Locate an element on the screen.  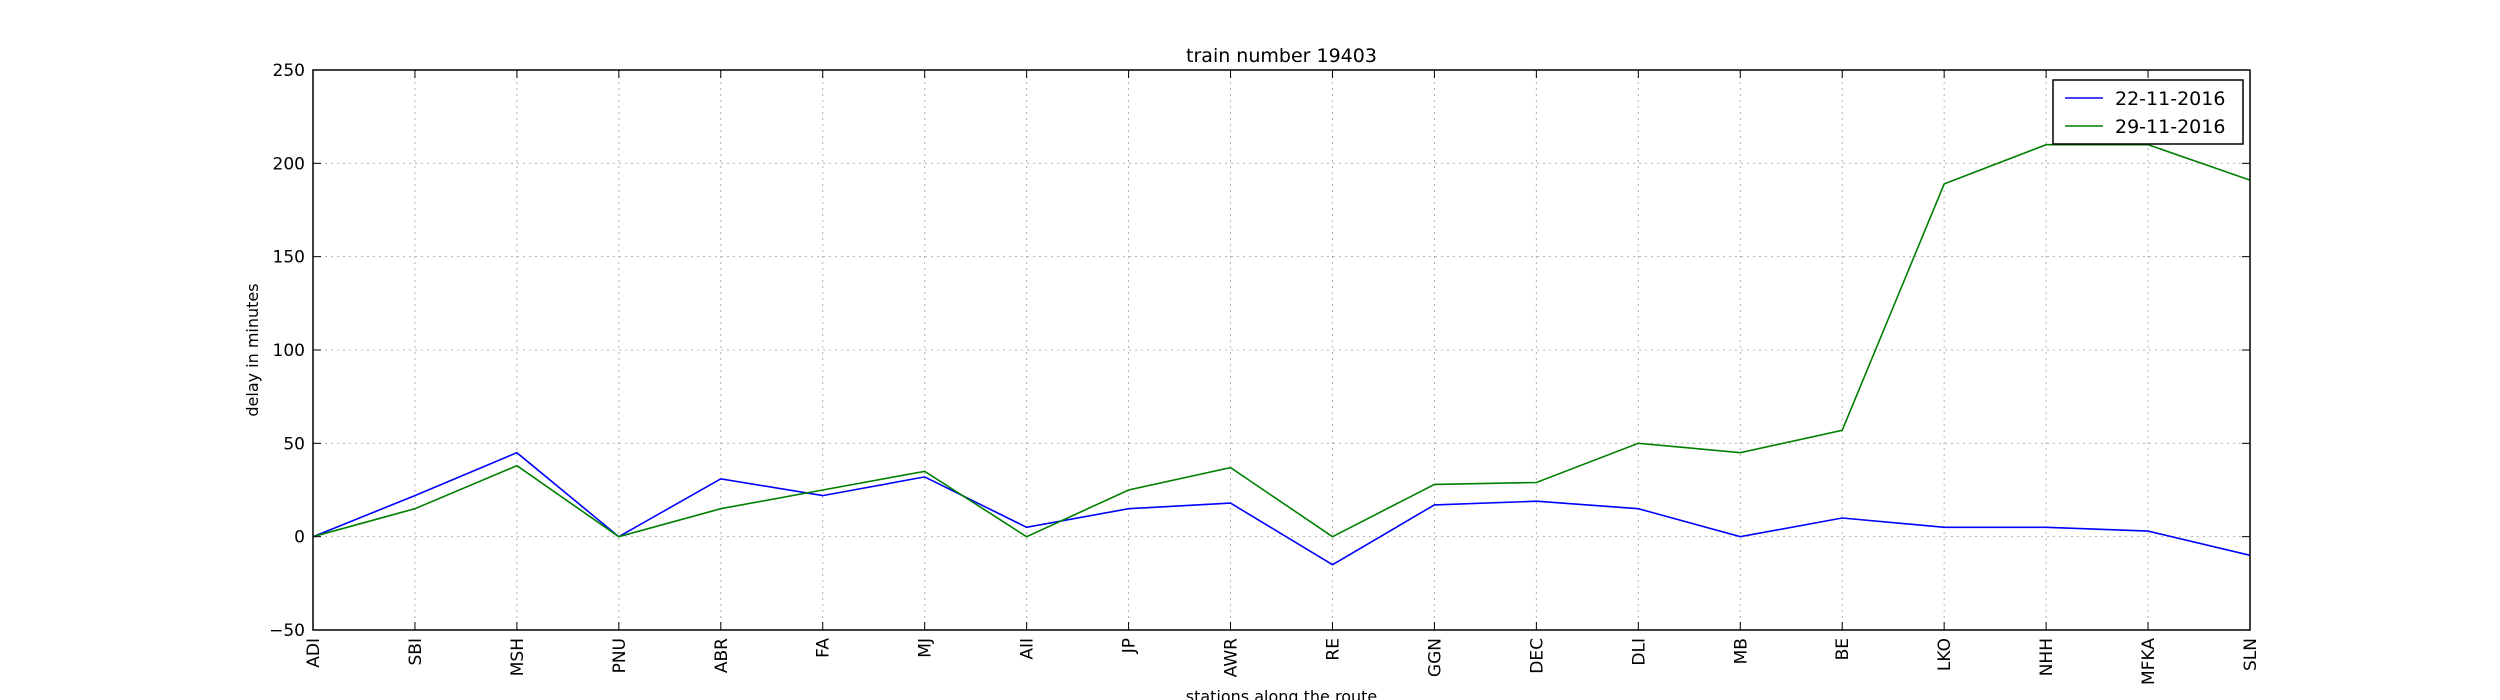
y-tick-label: 250 is located at coordinates (289, 71).